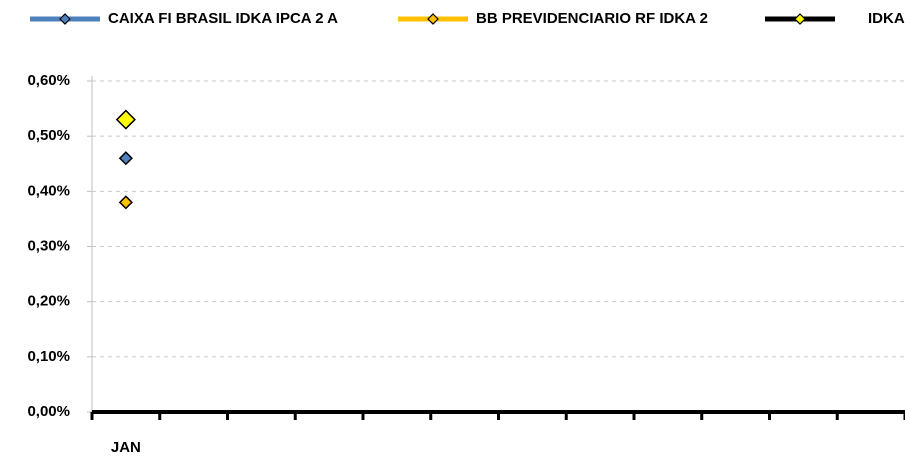 The image size is (905, 459). Describe the element at coordinates (48, 190) in the screenshot. I see `y-tick-label: 0,40%` at that location.